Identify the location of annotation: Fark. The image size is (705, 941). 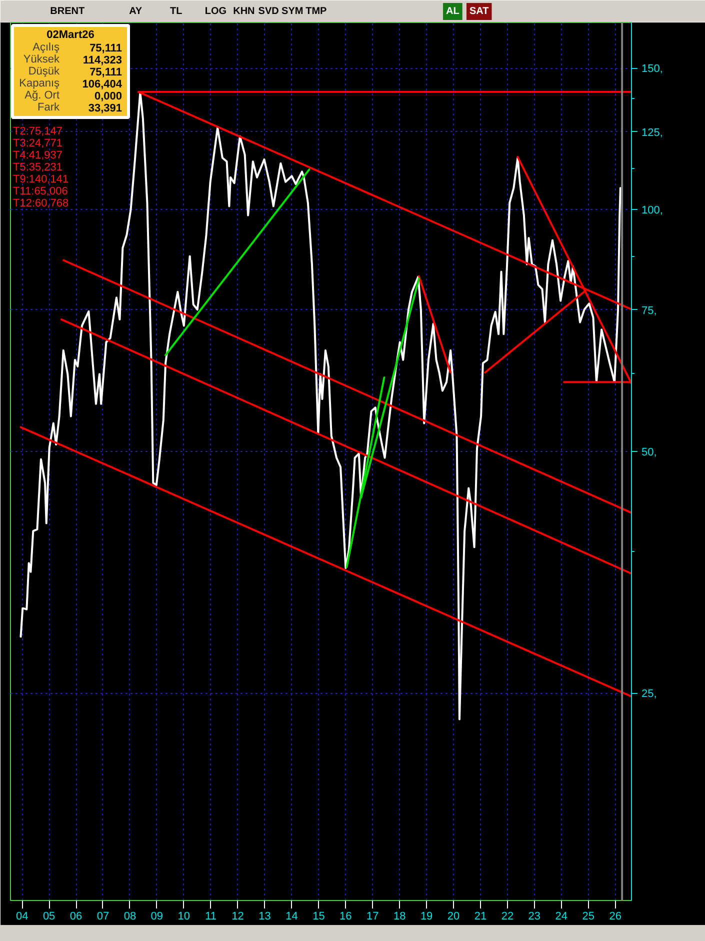
(49, 108).